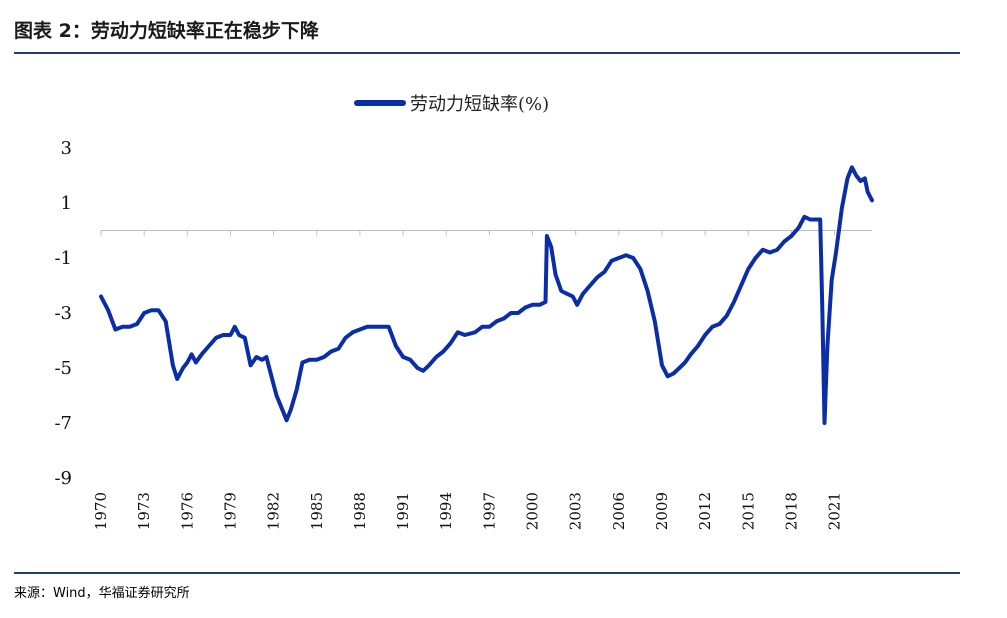 This screenshot has width=1007, height=618. Describe the element at coordinates (403, 511) in the screenshot. I see `x-tick-label: 1991` at that location.